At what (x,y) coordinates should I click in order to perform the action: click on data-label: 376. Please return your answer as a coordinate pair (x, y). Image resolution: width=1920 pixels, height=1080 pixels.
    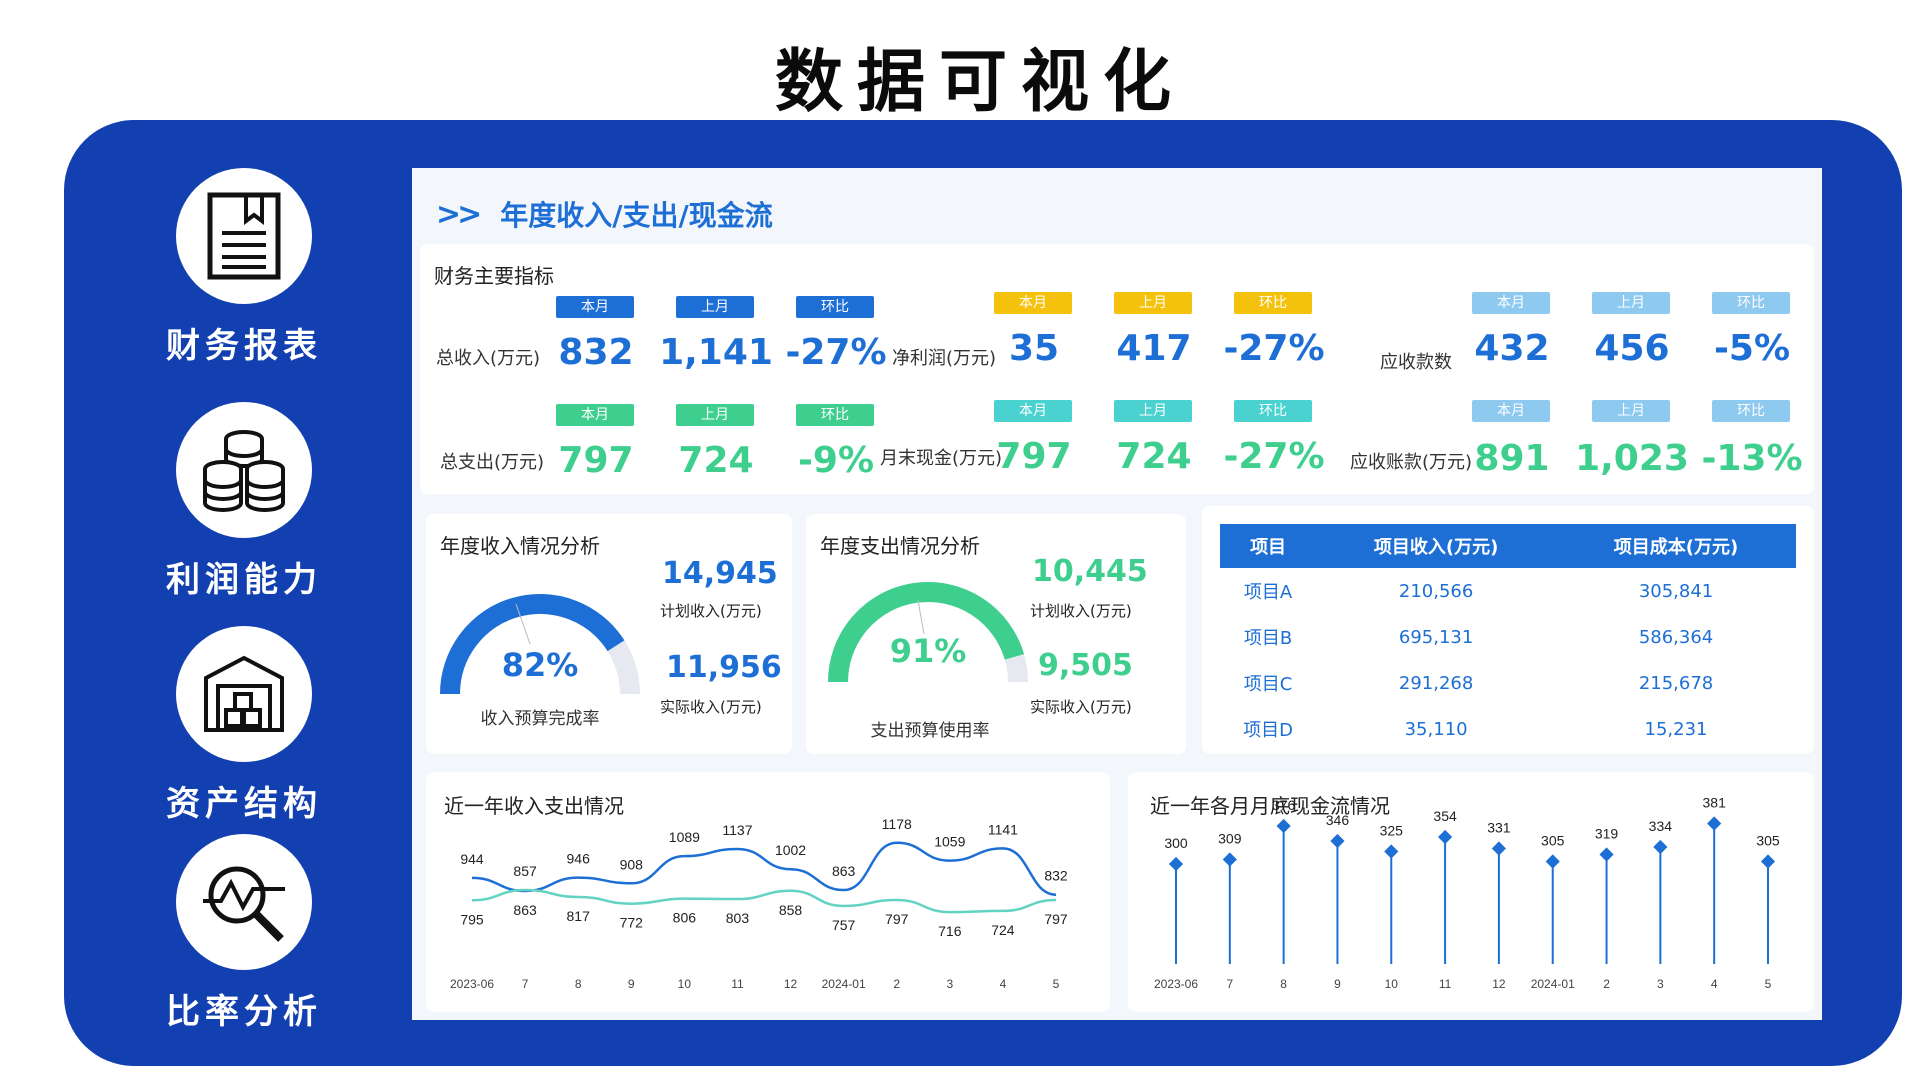
    Looking at the image, I should click on (1284, 805).